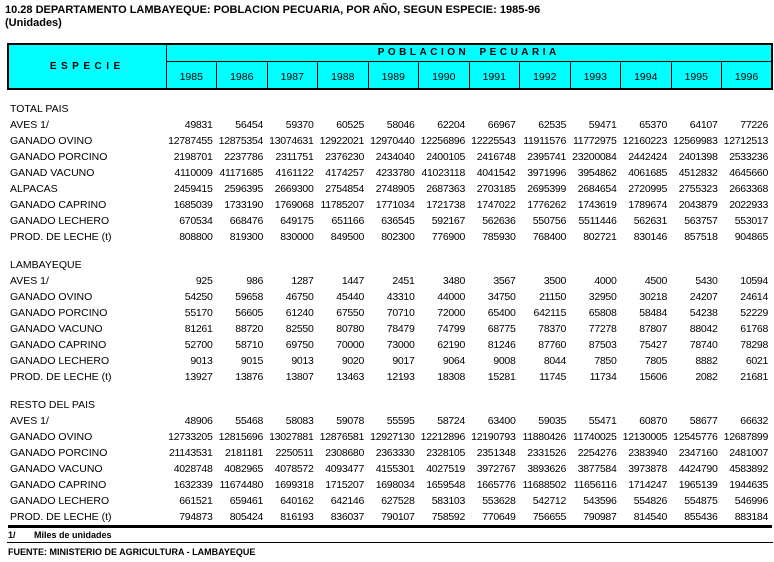  What do you see at coordinates (695, 141) in the screenshot?
I see `value-cell: 12569983` at bounding box center [695, 141].